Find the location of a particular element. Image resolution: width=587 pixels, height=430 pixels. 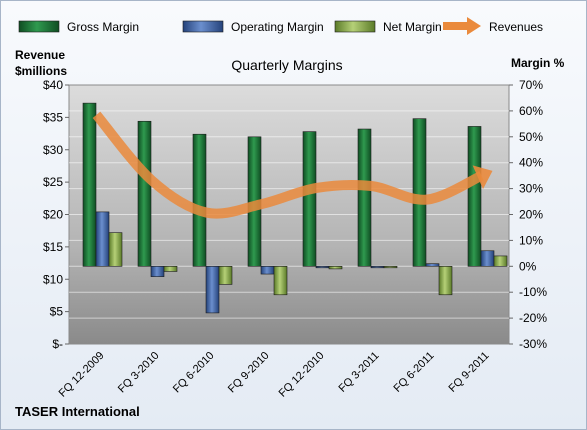

category-label: FQ 6-2011 is located at coordinates (414, 372).